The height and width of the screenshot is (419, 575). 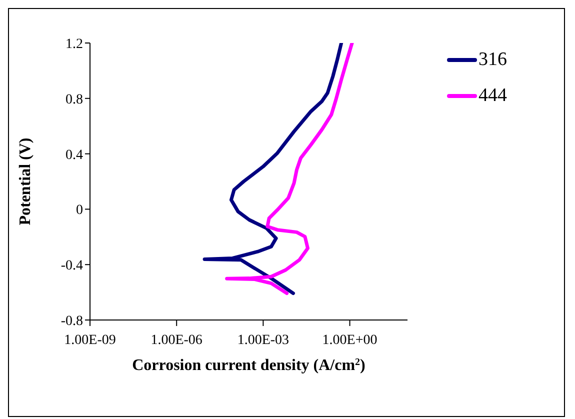 I want to click on y-tick-label: 0.4, so click(x=74, y=155).